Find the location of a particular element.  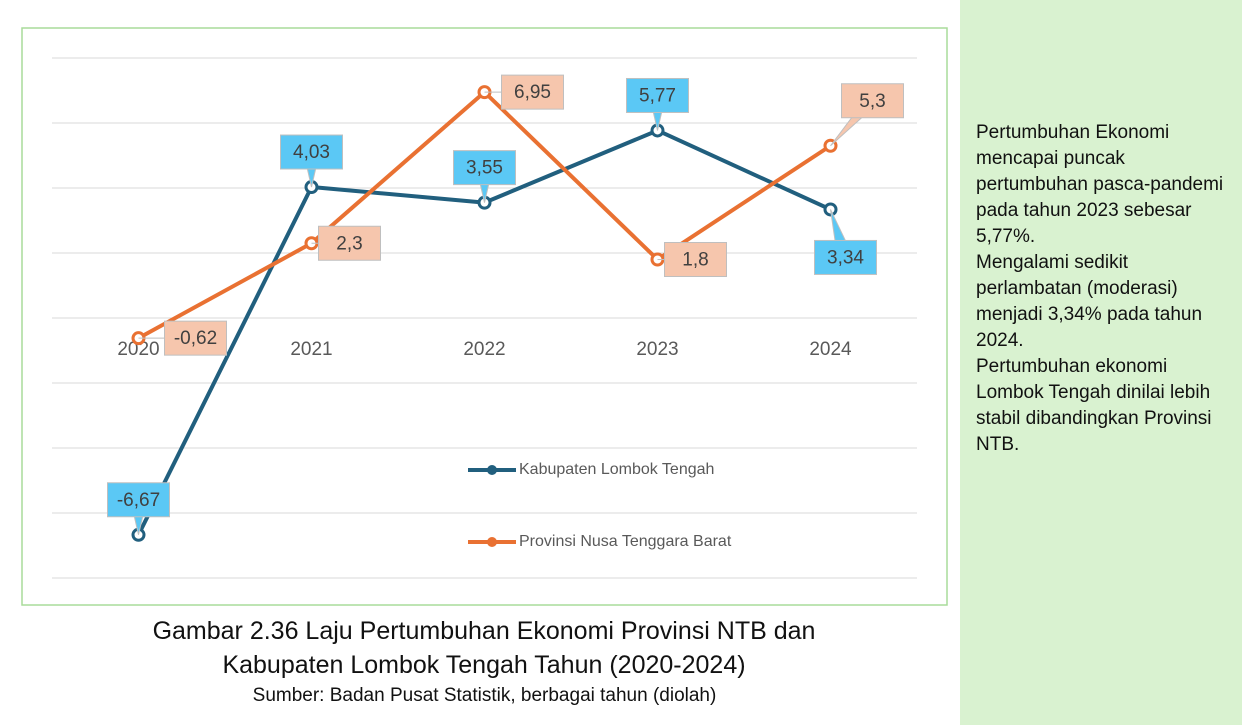

data-label: -0,62 is located at coordinates (195, 338).